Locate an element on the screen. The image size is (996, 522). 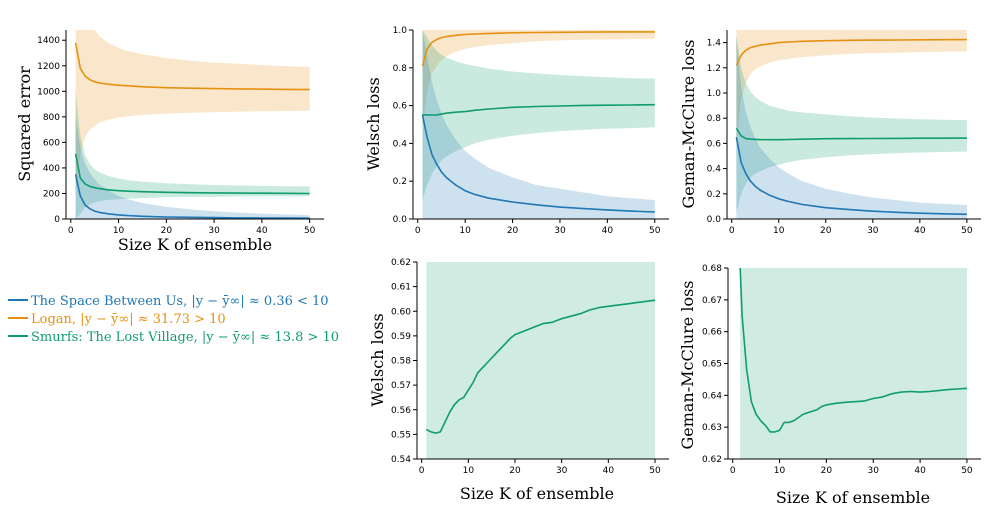
squared-error-y-tick-label: 400 is located at coordinates (51, 169).